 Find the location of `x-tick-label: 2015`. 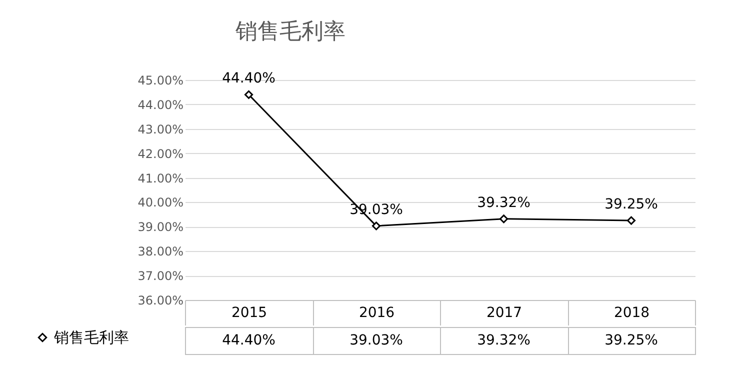

x-tick-label: 2015 is located at coordinates (249, 313).